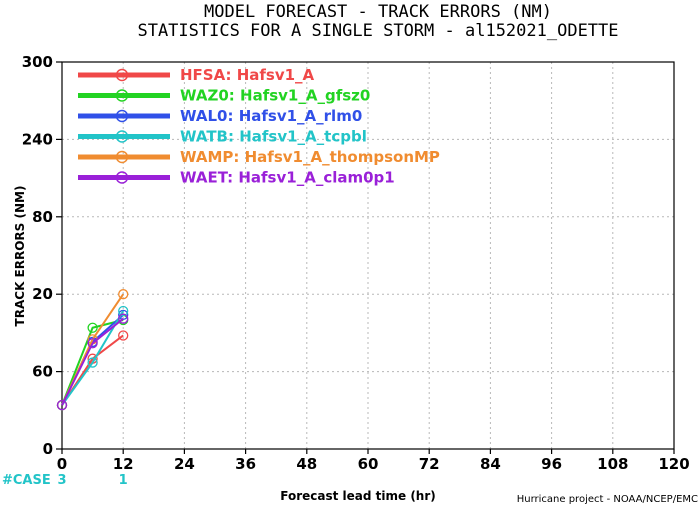 Image resolution: width=700 pixels, height=506 pixels. What do you see at coordinates (42, 255) in the screenshot?
I see `y-axis-ticks: 0 60 20 80 240 300` at bounding box center [42, 255].